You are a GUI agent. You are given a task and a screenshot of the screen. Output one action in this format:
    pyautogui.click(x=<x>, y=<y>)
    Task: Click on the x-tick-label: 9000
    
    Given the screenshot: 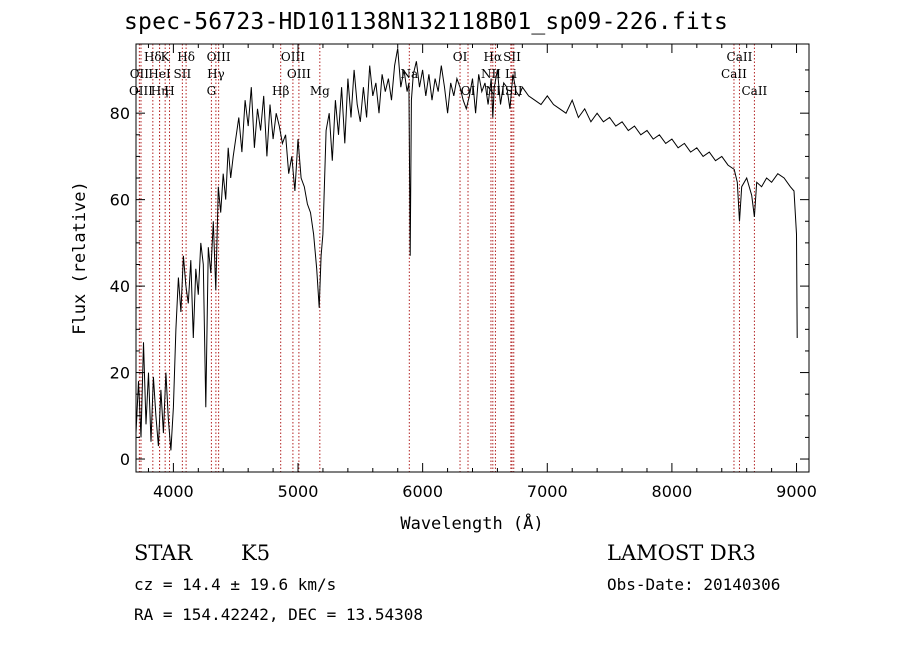 What is the action you would take?
    pyautogui.click(x=796, y=491)
    